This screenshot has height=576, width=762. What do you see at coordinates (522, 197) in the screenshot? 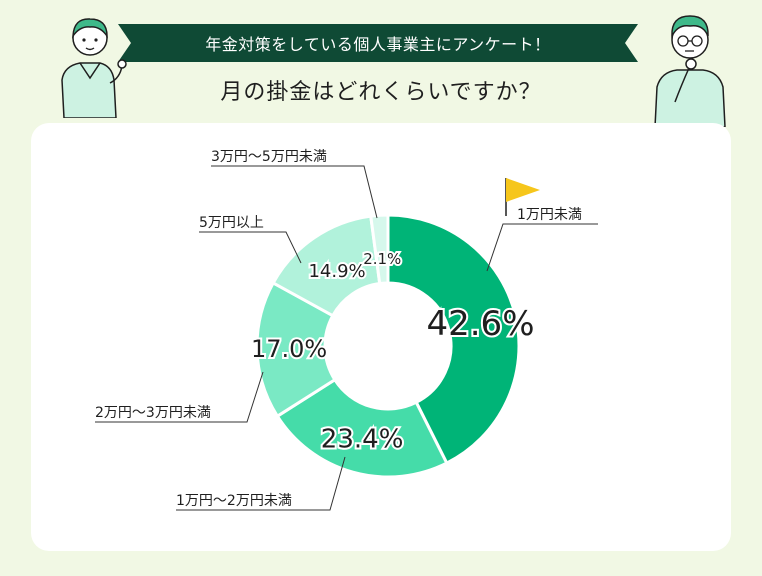
I see `flag-icon` at bounding box center [522, 197].